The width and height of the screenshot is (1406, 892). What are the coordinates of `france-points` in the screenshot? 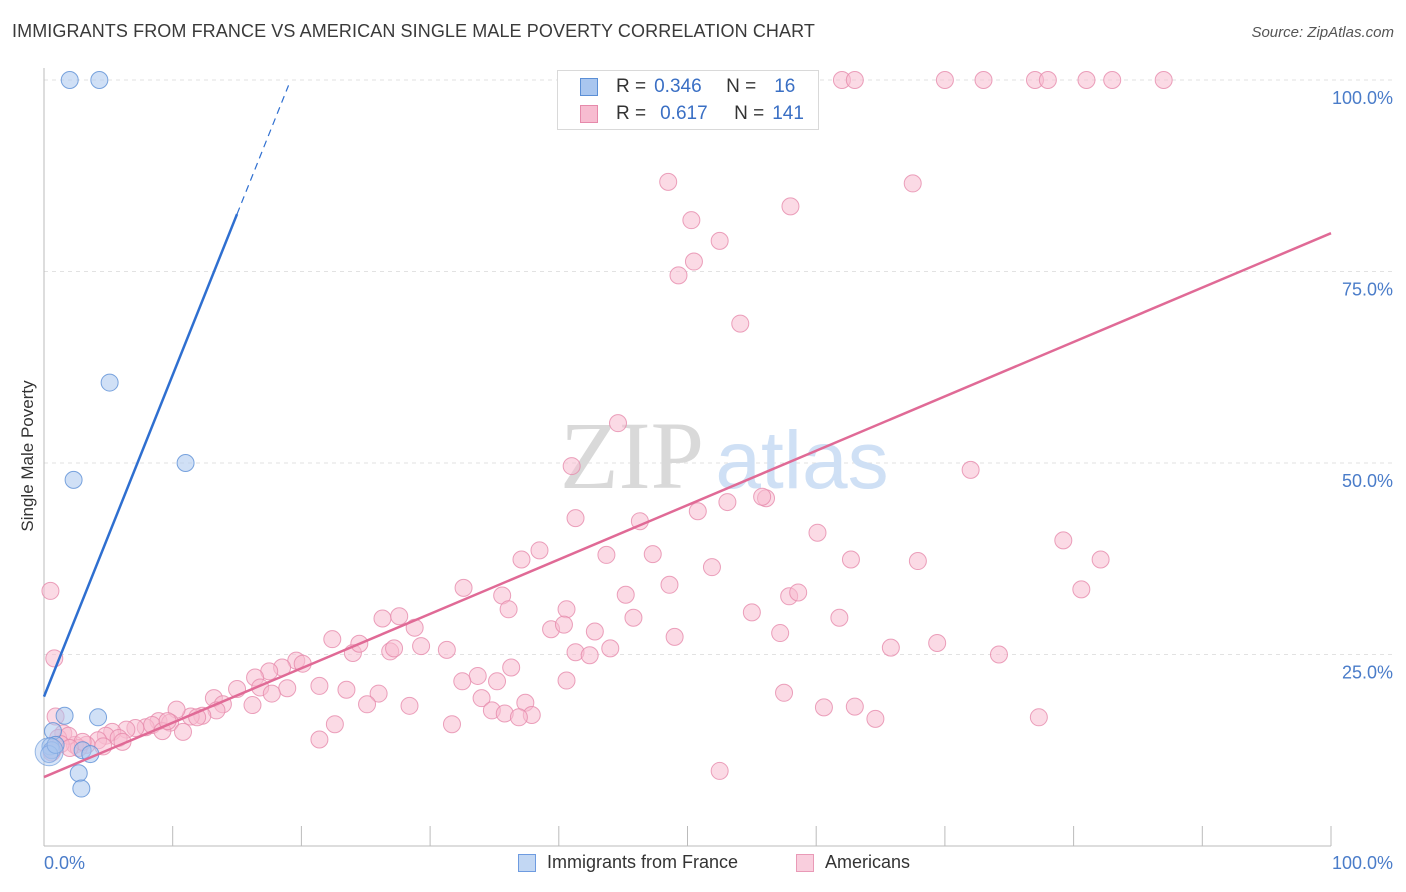 It's located at (114, 434).